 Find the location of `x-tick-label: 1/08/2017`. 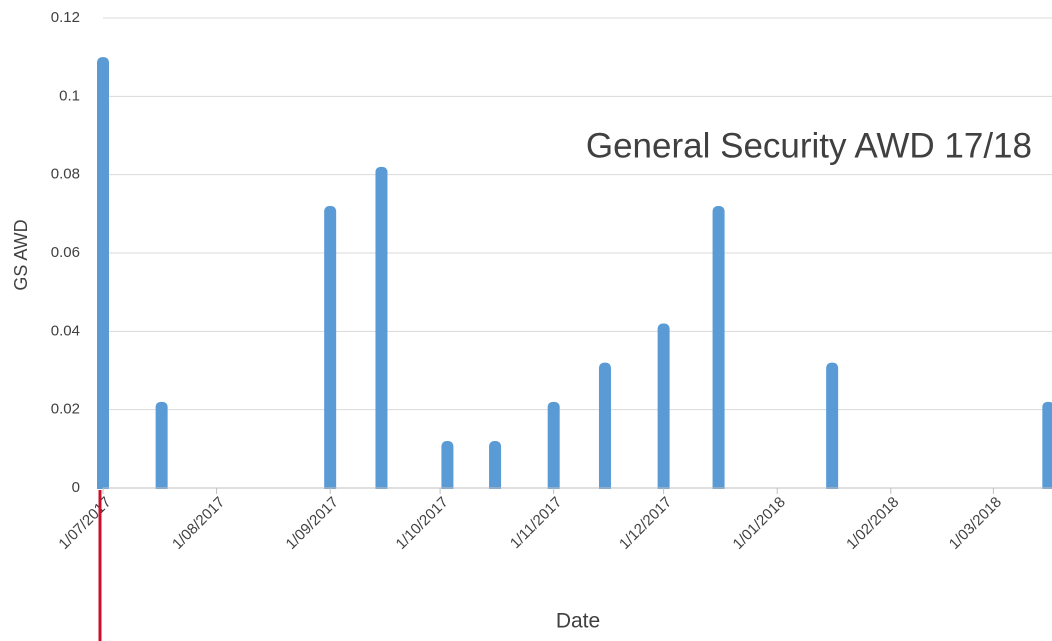

x-tick-label: 1/08/2017 is located at coordinates (198, 523).